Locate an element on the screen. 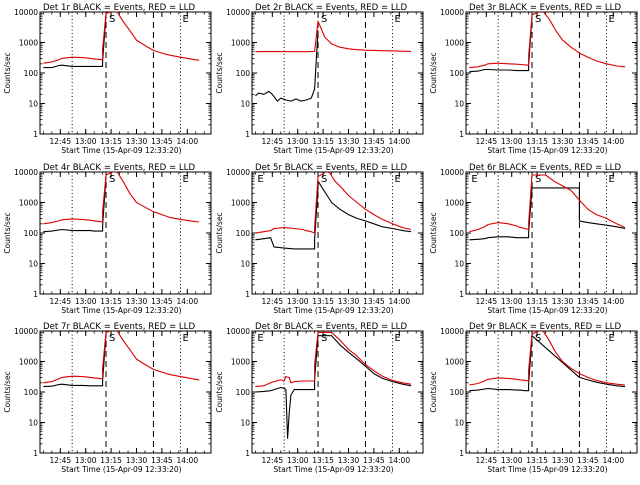 The image size is (640, 485). panel-title: Det 5r BLACK = Events, RED = LLD is located at coordinates (331, 168).